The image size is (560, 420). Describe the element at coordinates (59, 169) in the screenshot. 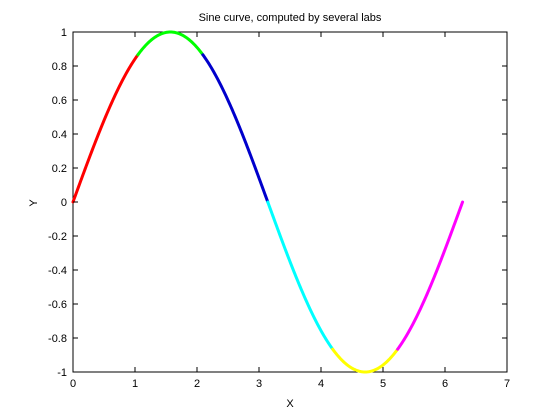

I see `y-tick-label: 0.2` at that location.